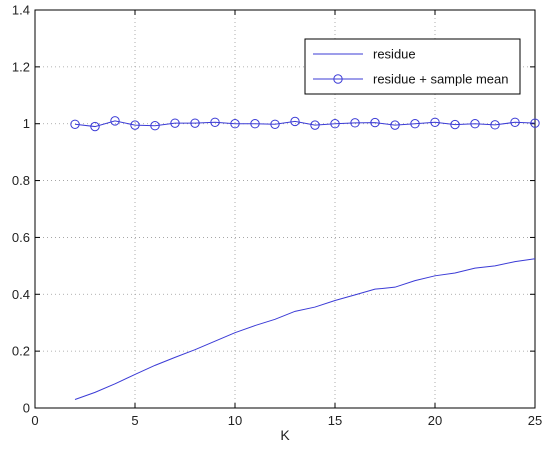  What do you see at coordinates (21, 294) in the screenshot?
I see `y-tick-label: 0.4` at bounding box center [21, 294].